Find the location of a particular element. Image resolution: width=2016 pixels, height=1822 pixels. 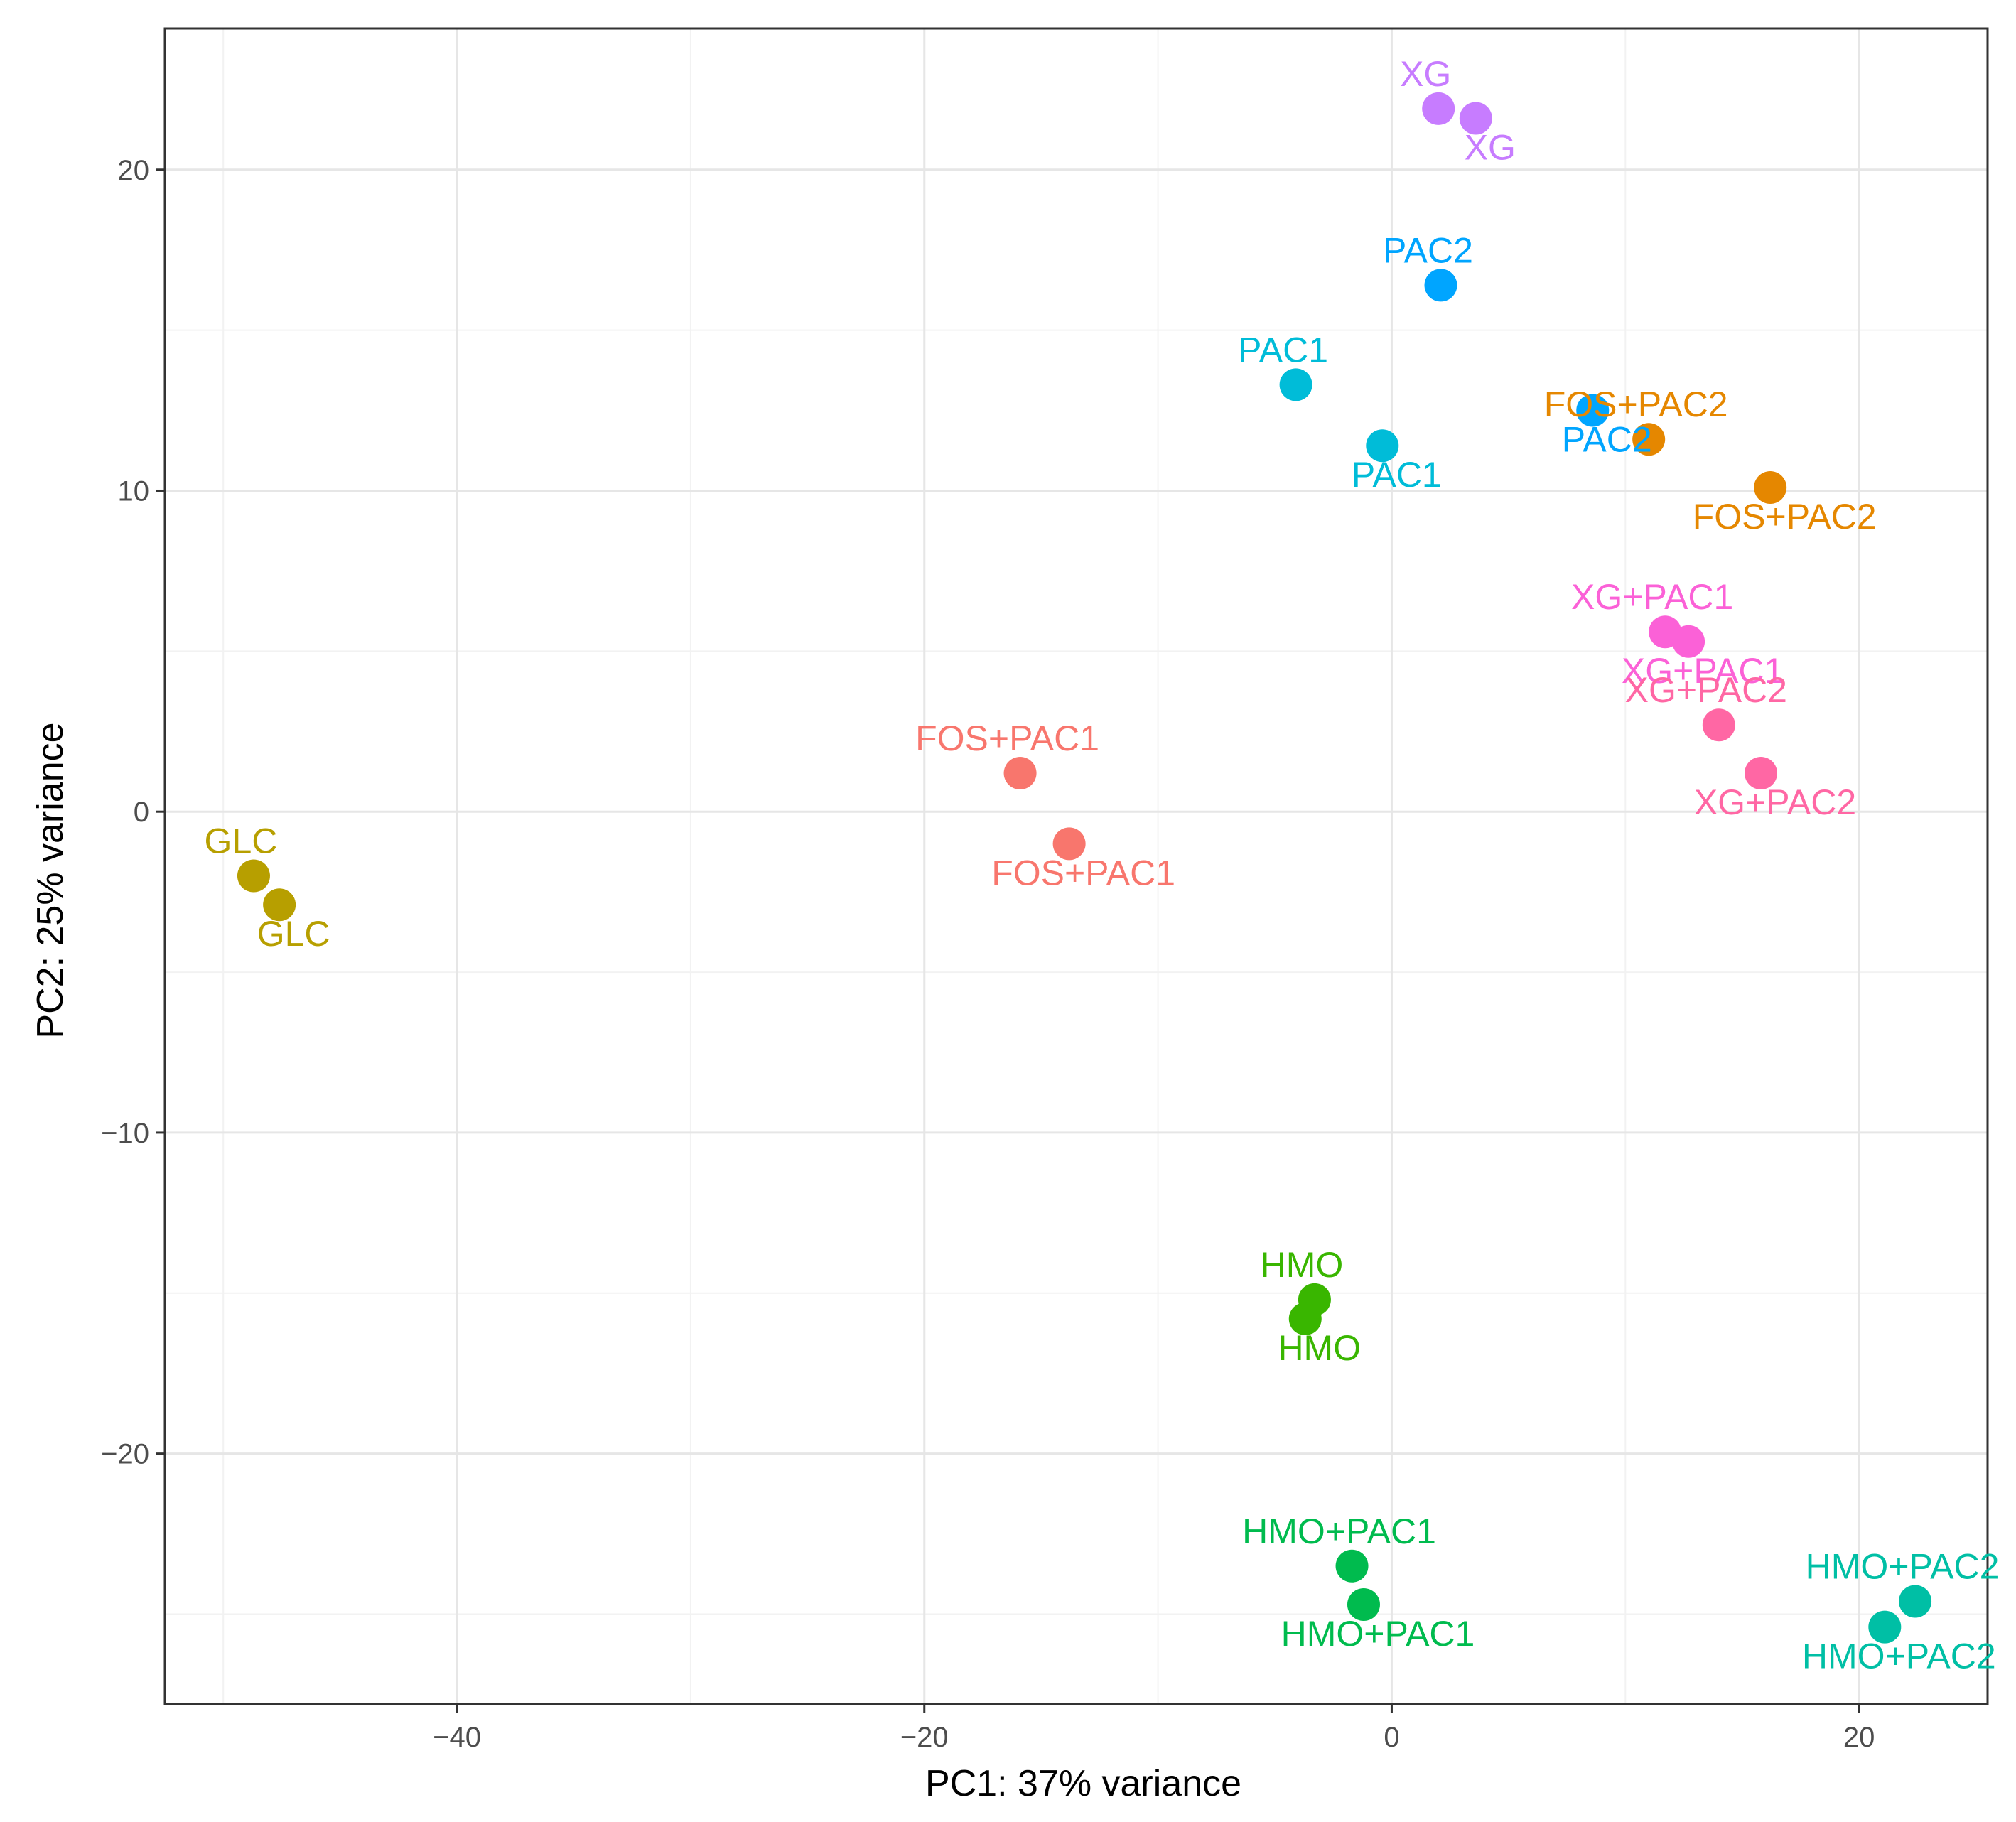

x-tick-label: 0 is located at coordinates (1391, 1738).